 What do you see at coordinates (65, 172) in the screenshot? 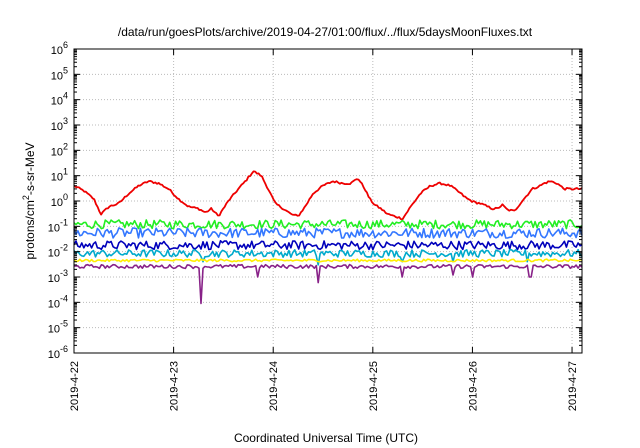
I see `y-tick-label-exponent: 1` at bounding box center [65, 172].